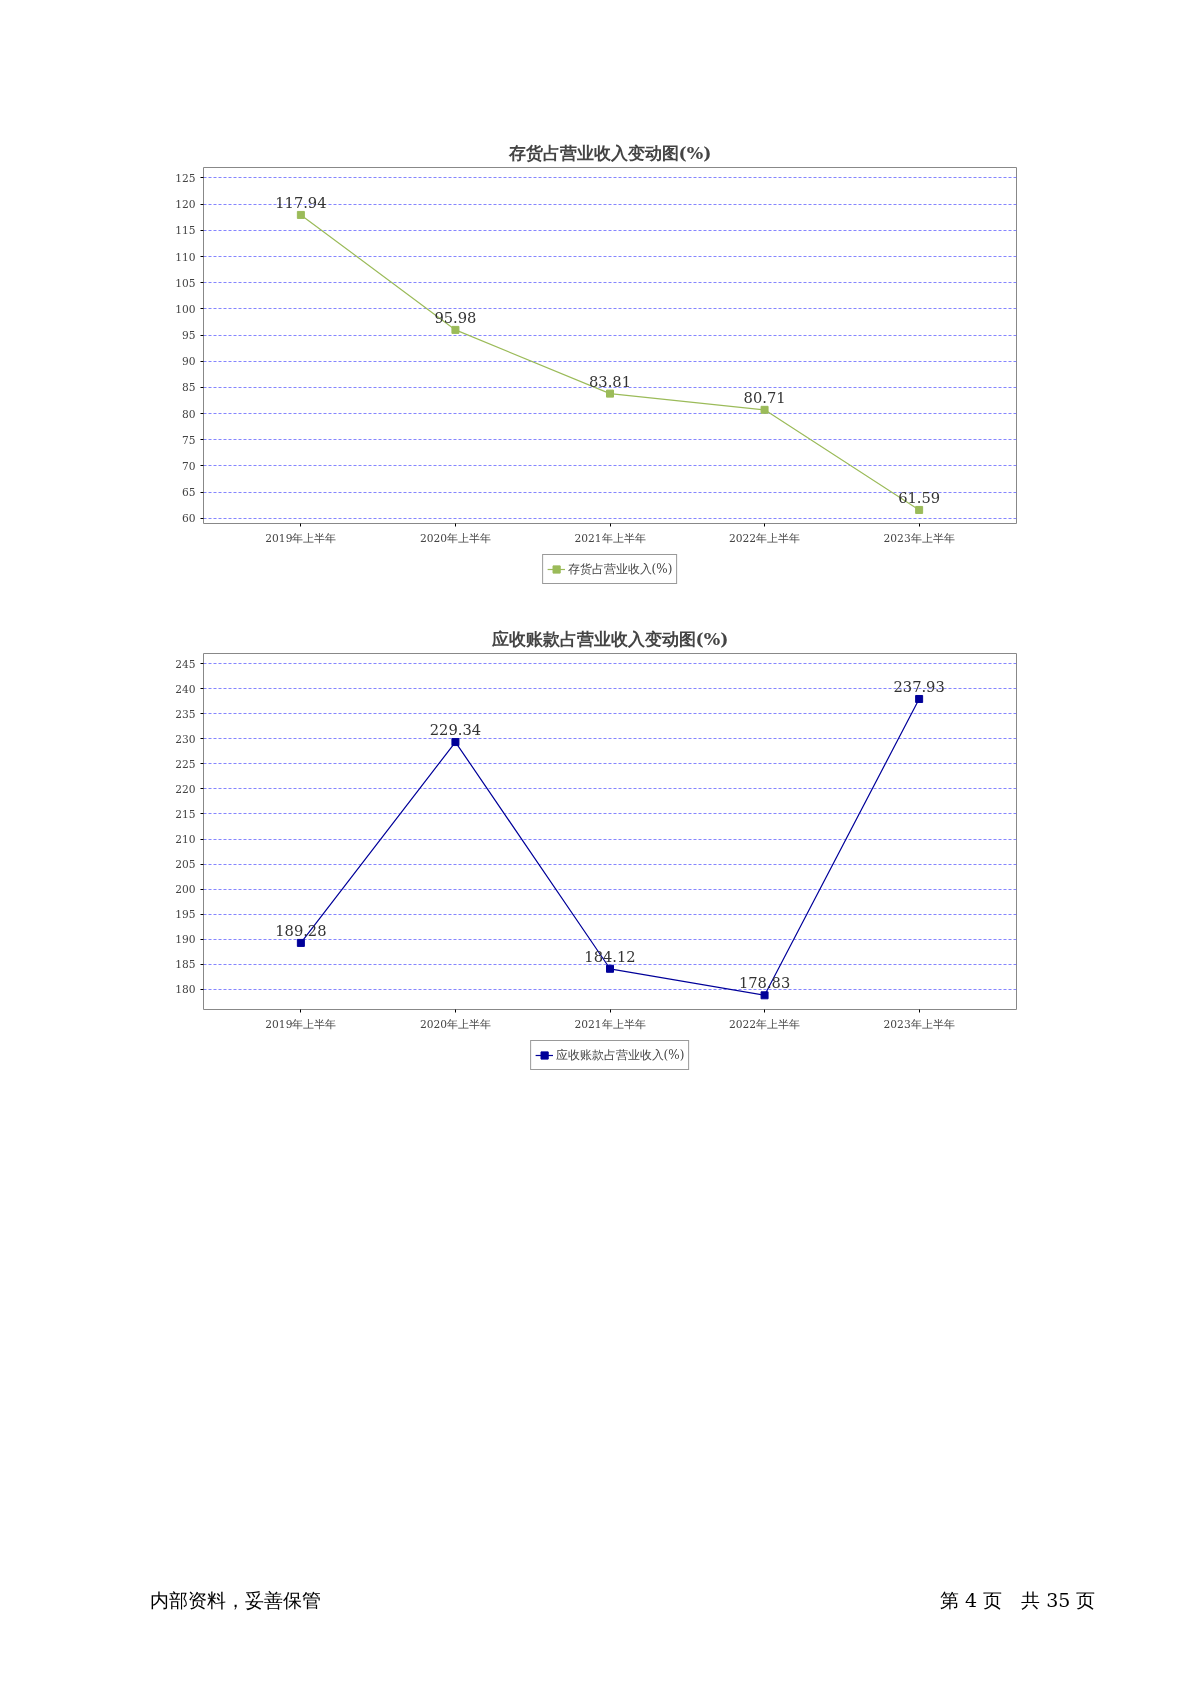  Describe the element at coordinates (185, 764) in the screenshot. I see `y-tick-label: 225` at that location.